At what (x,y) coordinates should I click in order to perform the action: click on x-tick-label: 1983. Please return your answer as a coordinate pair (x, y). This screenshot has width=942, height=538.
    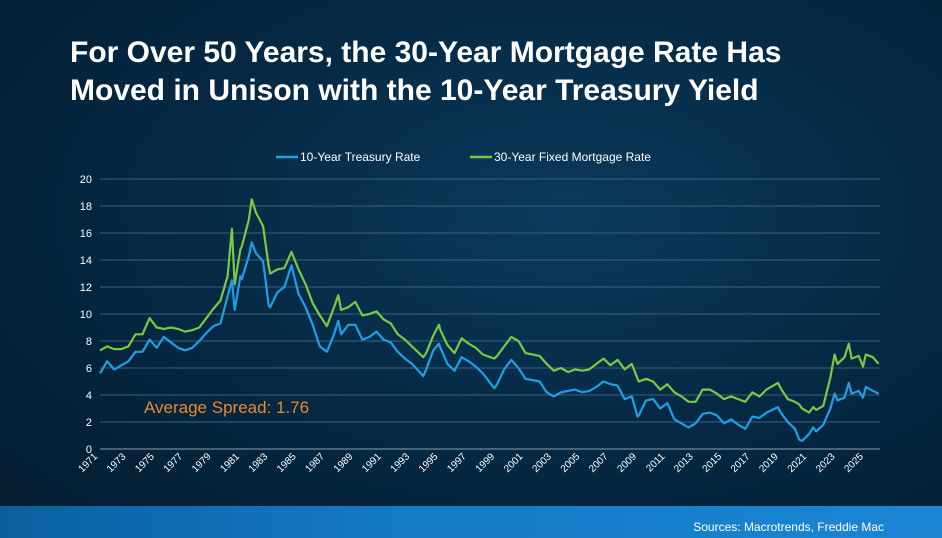
    Looking at the image, I should click on (259, 463).